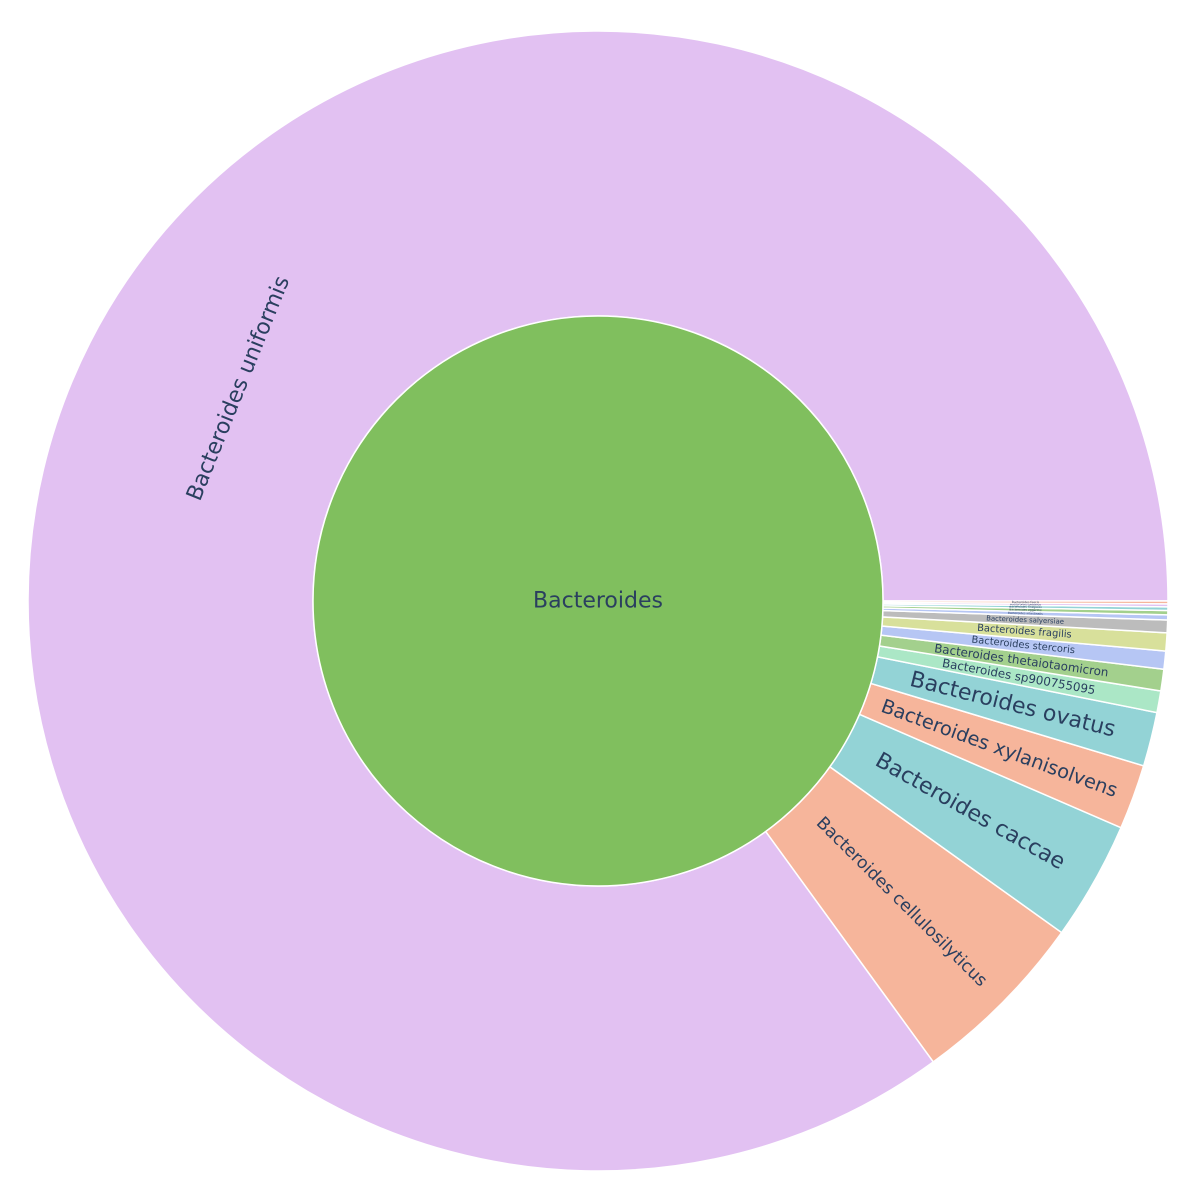 This screenshot has width=1195, height=1194. I want to click on root-label: Bacteroides, so click(598, 601).